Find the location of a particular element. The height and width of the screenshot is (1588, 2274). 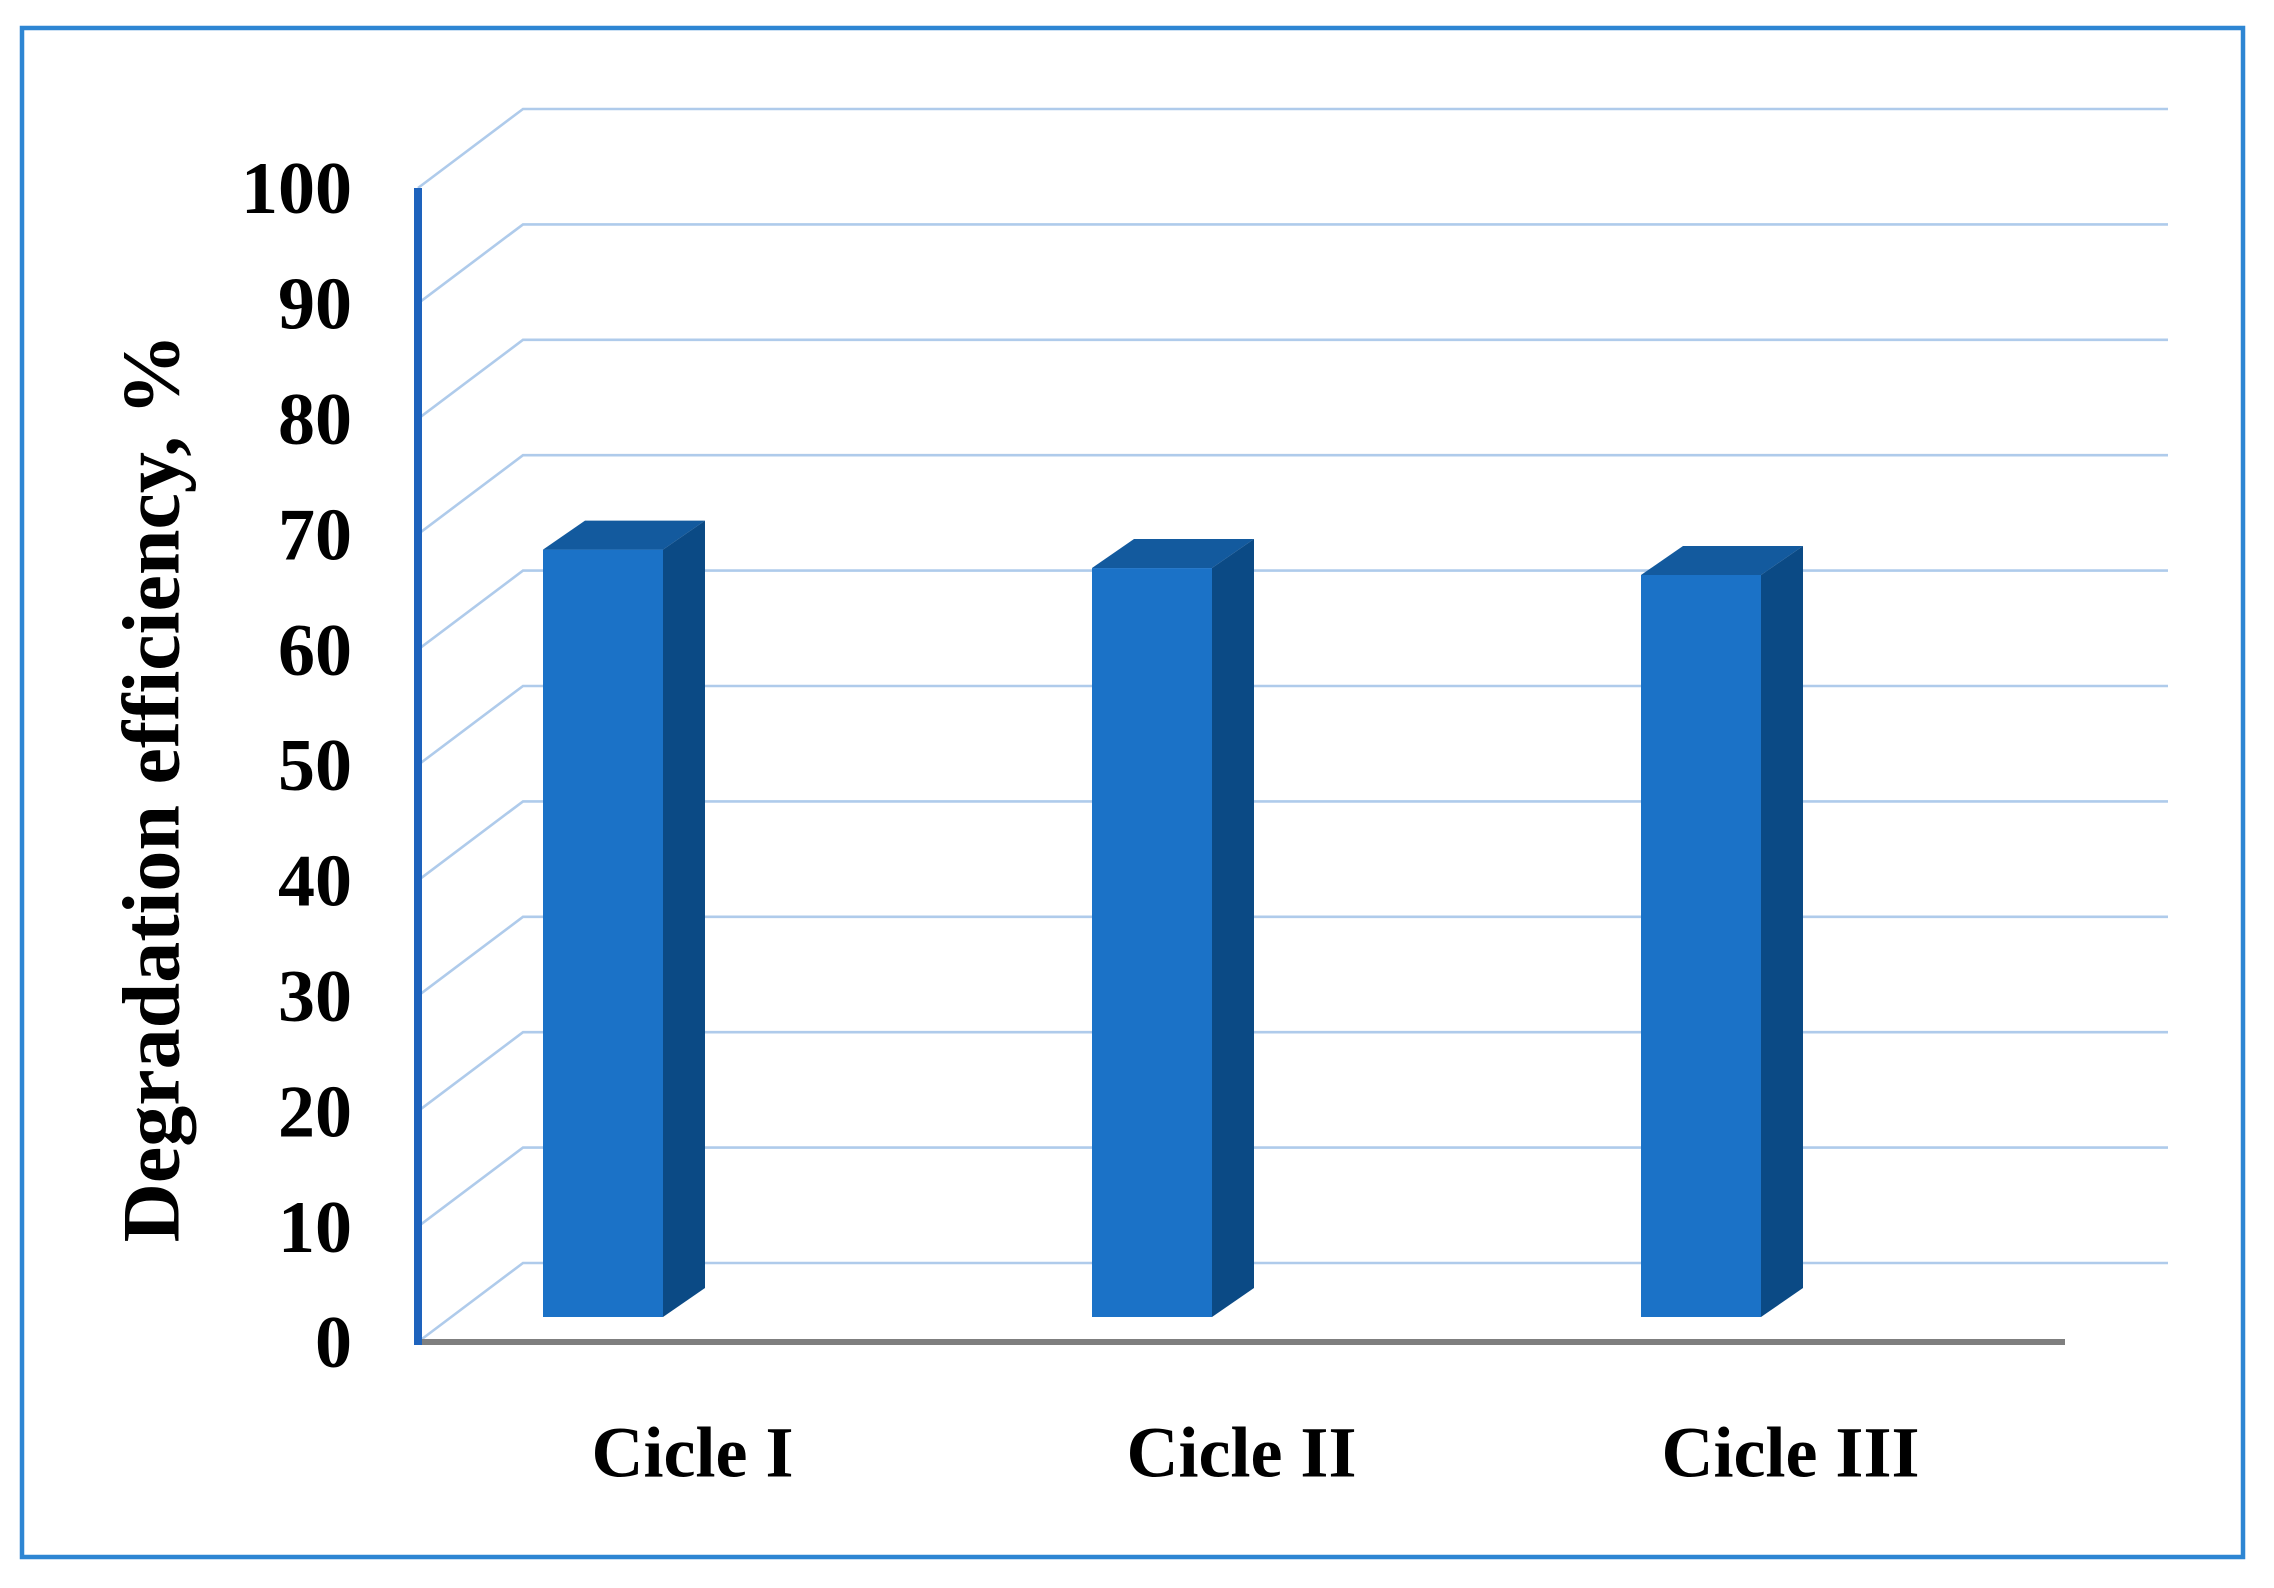

y-tick-label-80: 80 is located at coordinates (315, 420).